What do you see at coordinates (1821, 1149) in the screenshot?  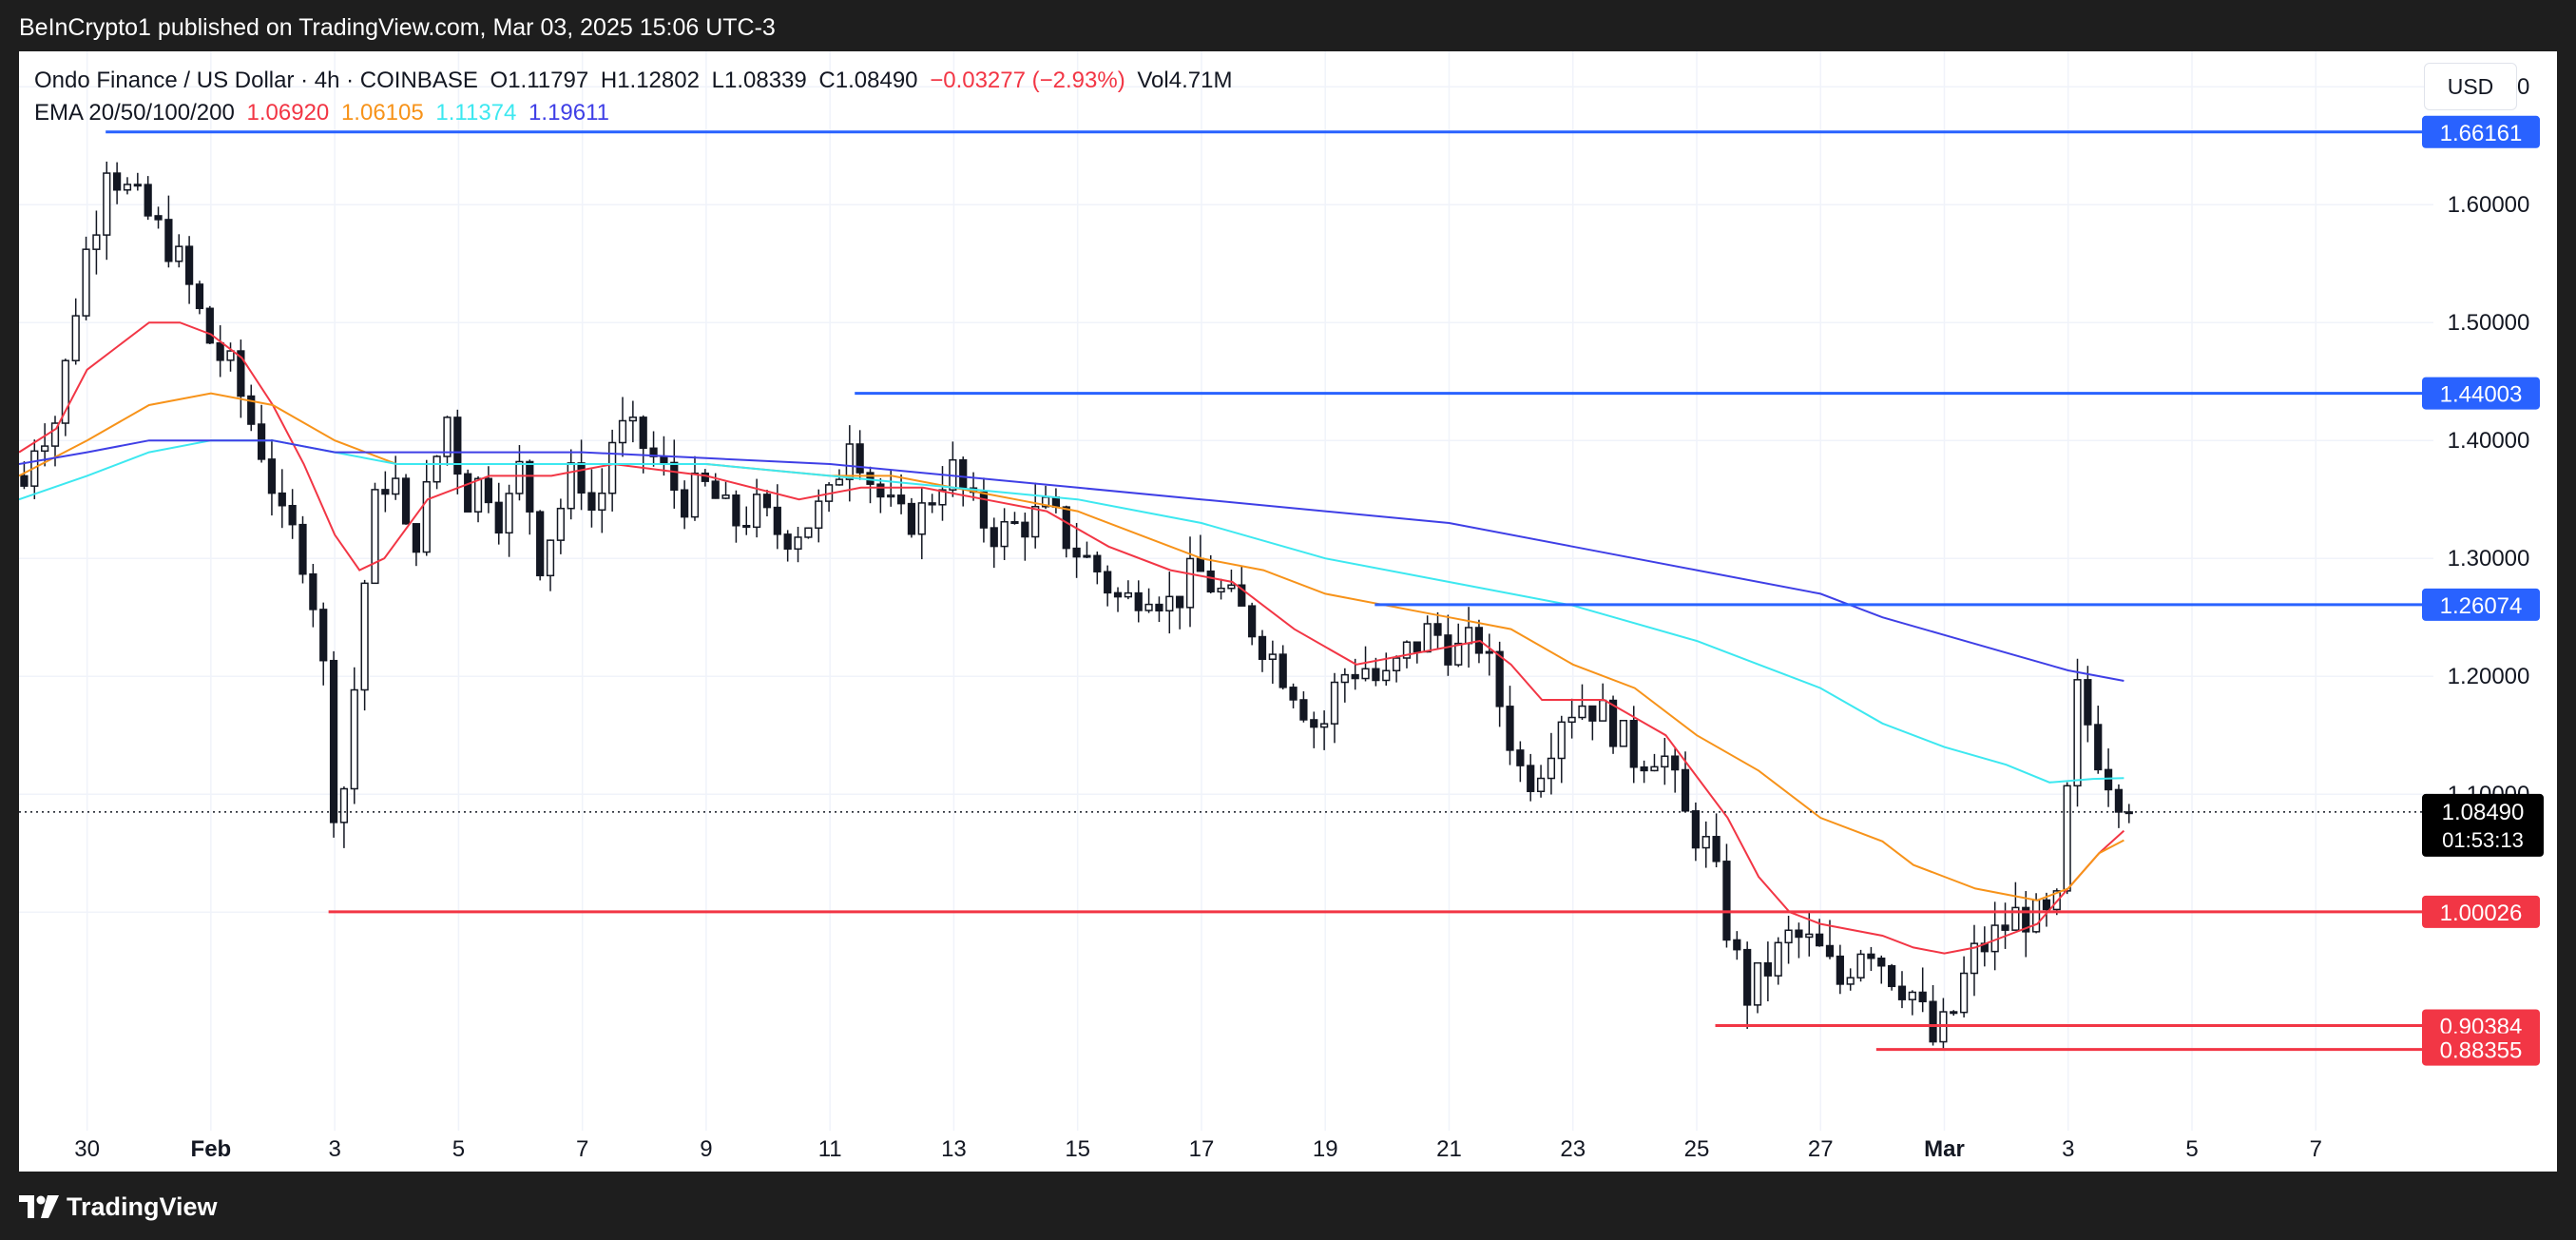 I see `x-tick-label: 27` at bounding box center [1821, 1149].